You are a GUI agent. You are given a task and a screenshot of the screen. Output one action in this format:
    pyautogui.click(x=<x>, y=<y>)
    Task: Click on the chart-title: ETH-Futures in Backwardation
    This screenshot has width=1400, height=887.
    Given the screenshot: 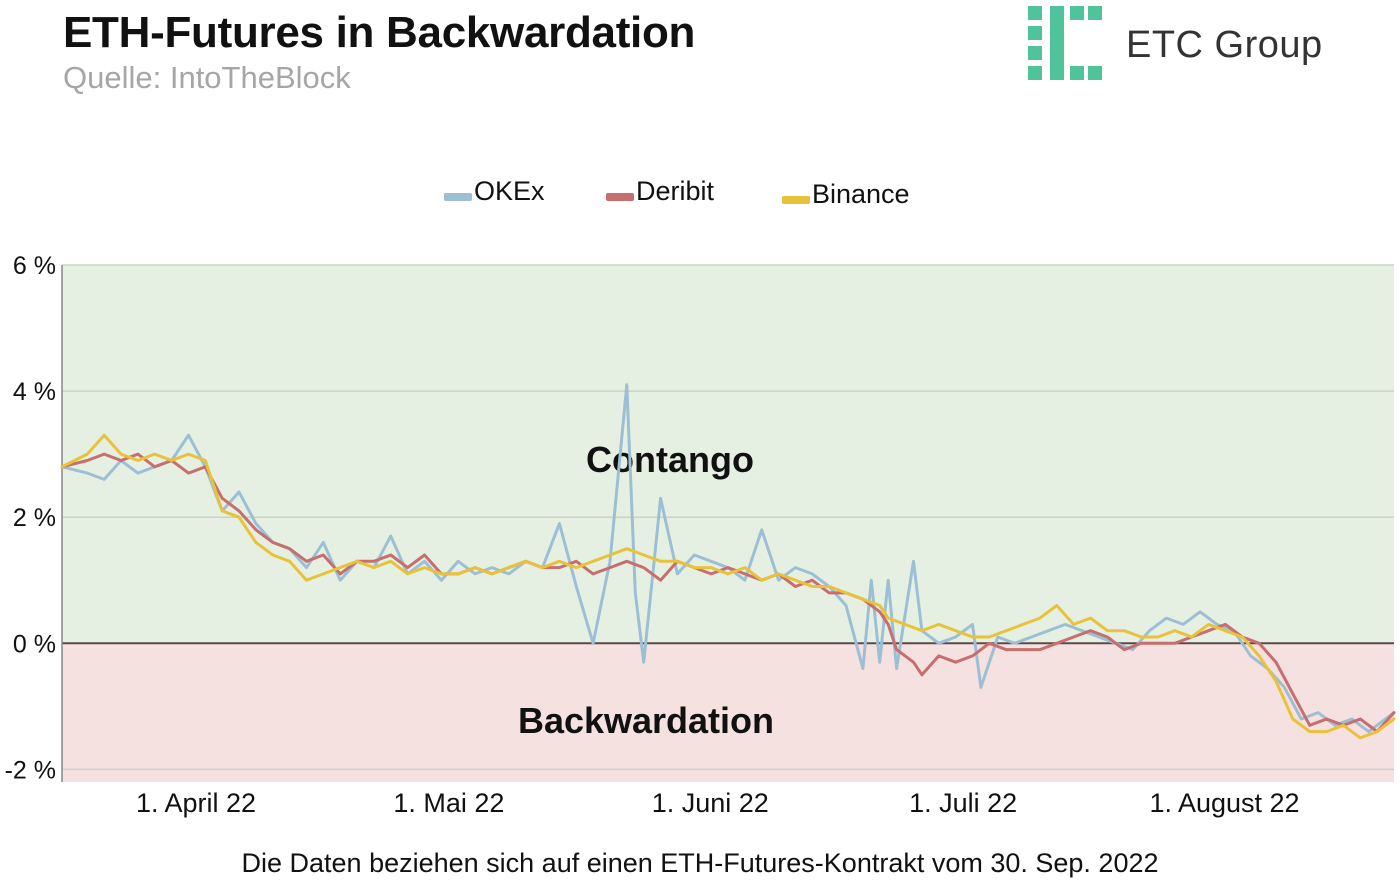 What is the action you would take?
    pyautogui.click(x=379, y=32)
    